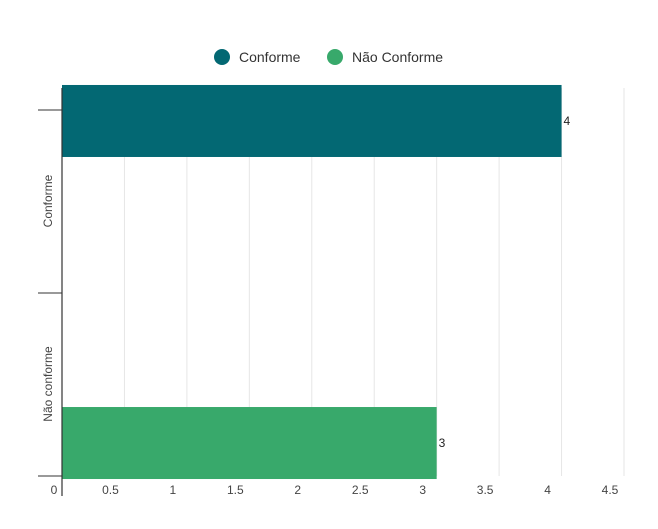 The image size is (658, 529). What do you see at coordinates (48, 200) in the screenshot?
I see `category-label-conforme: Conforme` at bounding box center [48, 200].